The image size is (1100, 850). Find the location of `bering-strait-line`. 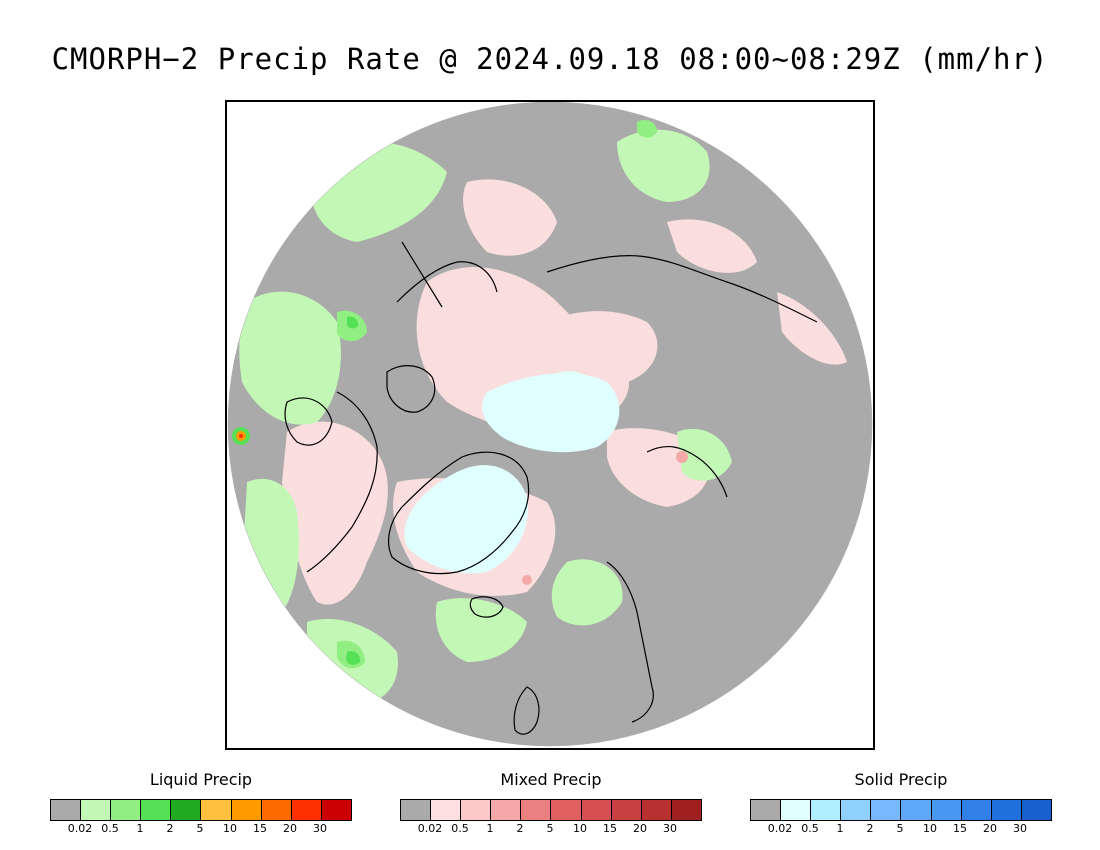

bering-strait-line is located at coordinates (422, 274).